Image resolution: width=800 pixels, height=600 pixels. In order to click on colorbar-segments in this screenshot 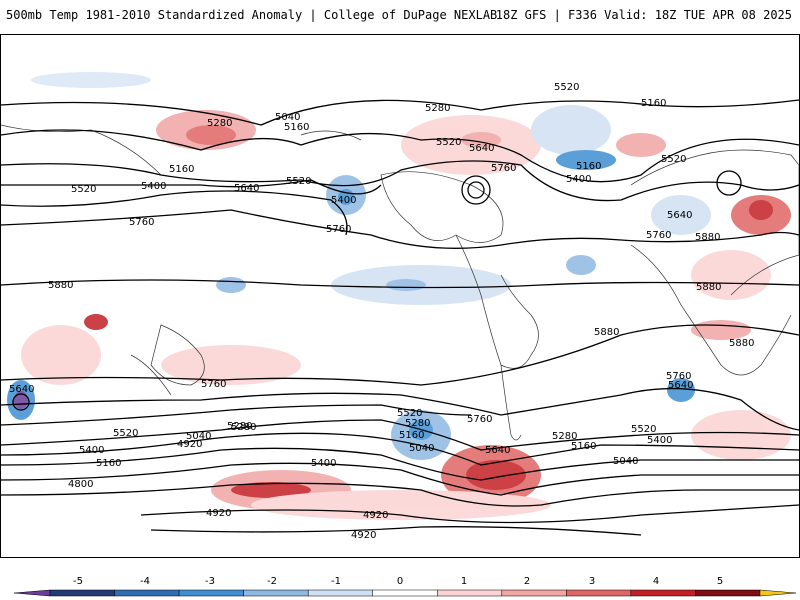, I will do `click(405, 593)`.